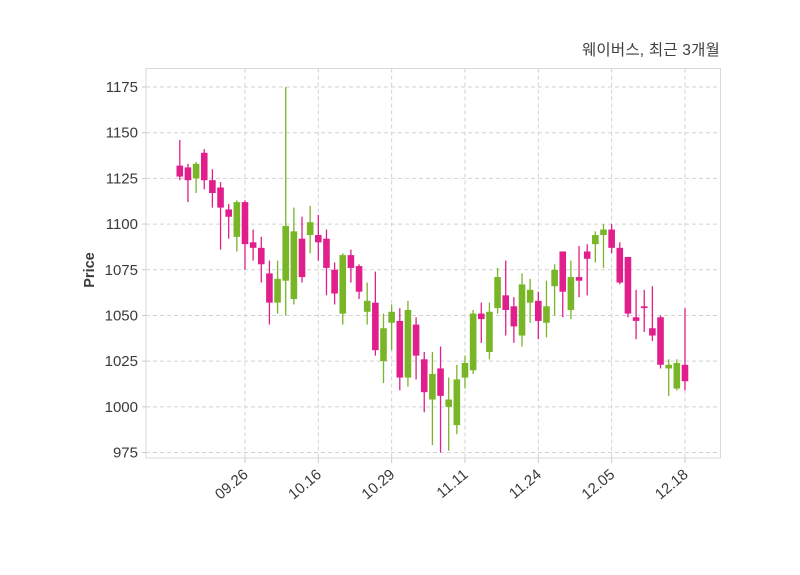 The width and height of the screenshot is (800, 575). What do you see at coordinates (125, 453) in the screenshot?
I see `y-tick-label: 975` at bounding box center [125, 453].